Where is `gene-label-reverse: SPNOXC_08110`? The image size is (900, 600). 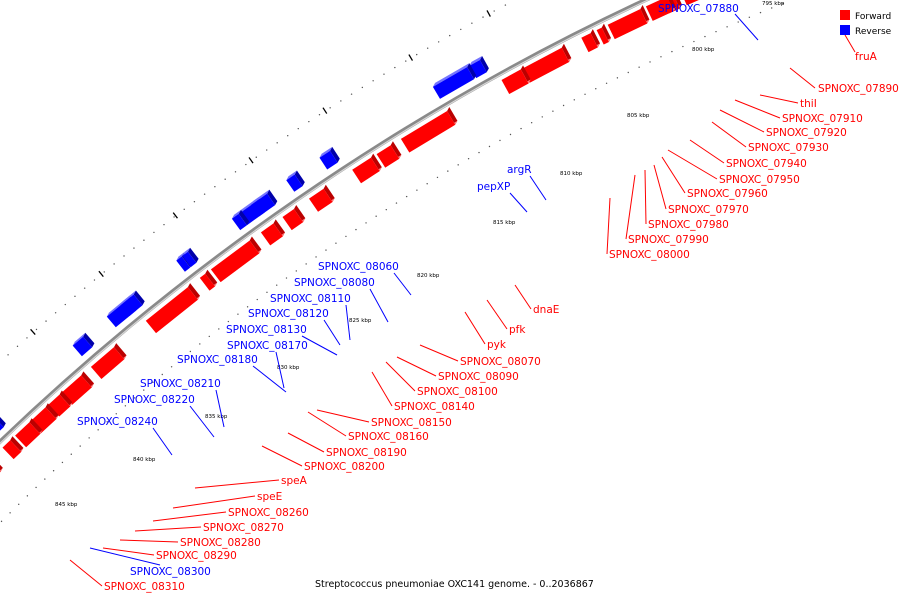
gene-label-reverse: SPNOXC_08110 is located at coordinates (310, 299).